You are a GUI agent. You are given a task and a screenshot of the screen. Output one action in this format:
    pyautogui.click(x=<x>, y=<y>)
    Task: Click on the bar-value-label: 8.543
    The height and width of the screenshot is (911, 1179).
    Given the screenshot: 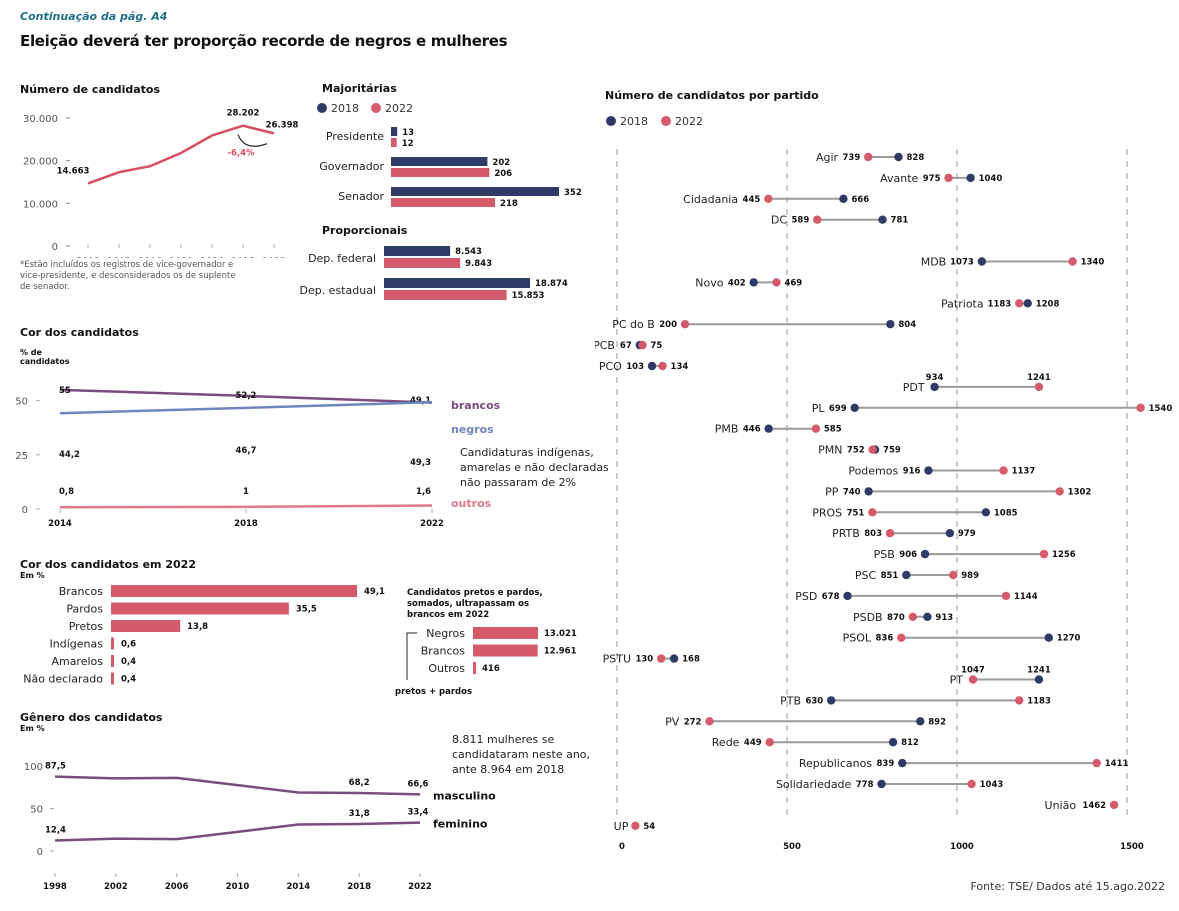 What is the action you would take?
    pyautogui.click(x=468, y=252)
    